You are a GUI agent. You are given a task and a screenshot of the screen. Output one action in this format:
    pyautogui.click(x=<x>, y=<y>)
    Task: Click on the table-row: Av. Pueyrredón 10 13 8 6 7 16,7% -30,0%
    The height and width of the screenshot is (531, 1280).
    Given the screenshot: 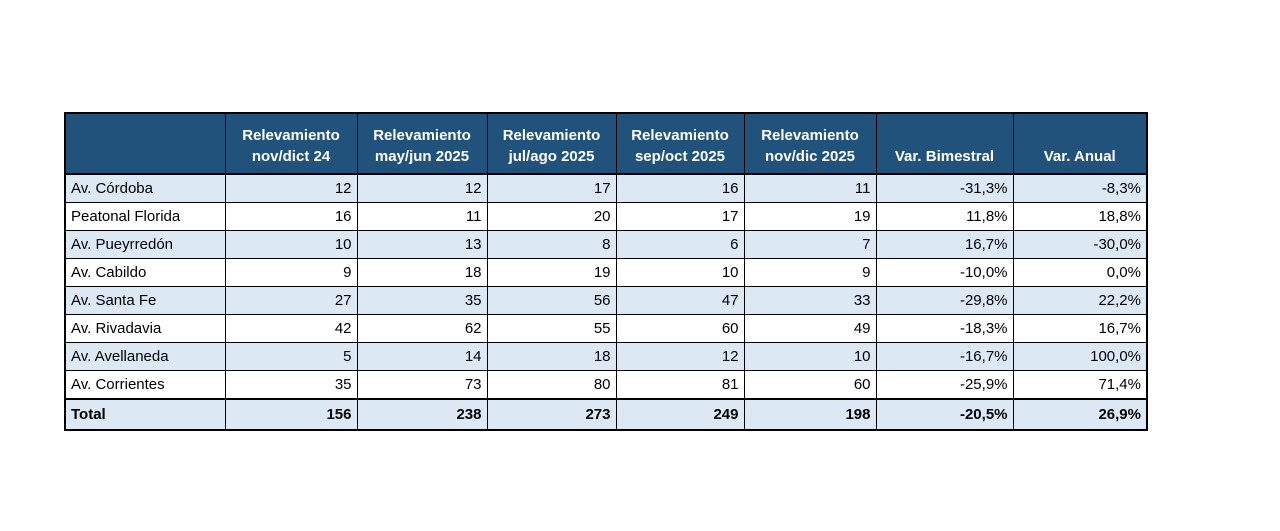 What is the action you would take?
    pyautogui.click(x=606, y=244)
    